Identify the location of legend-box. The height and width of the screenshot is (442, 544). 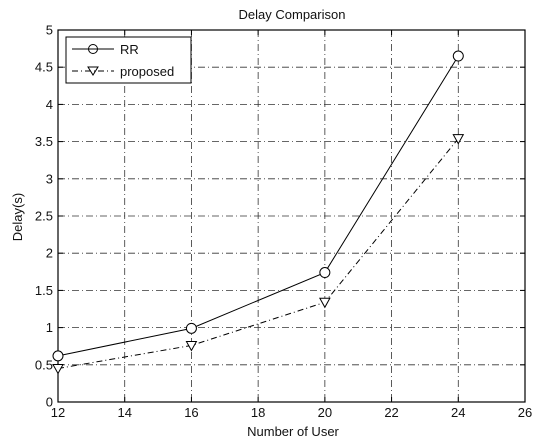
(128, 60).